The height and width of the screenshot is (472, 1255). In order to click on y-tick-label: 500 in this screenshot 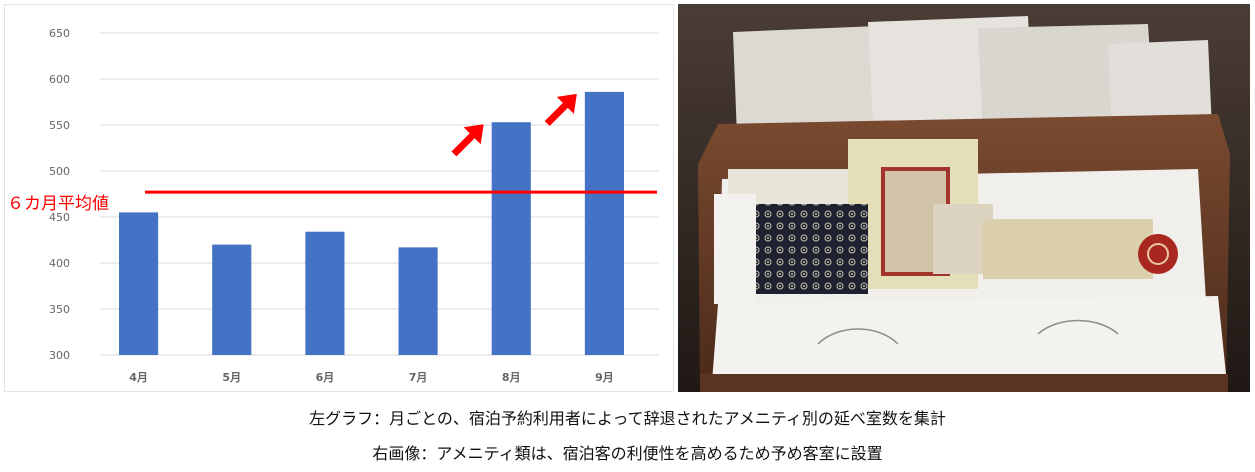, I will do `click(59, 171)`.